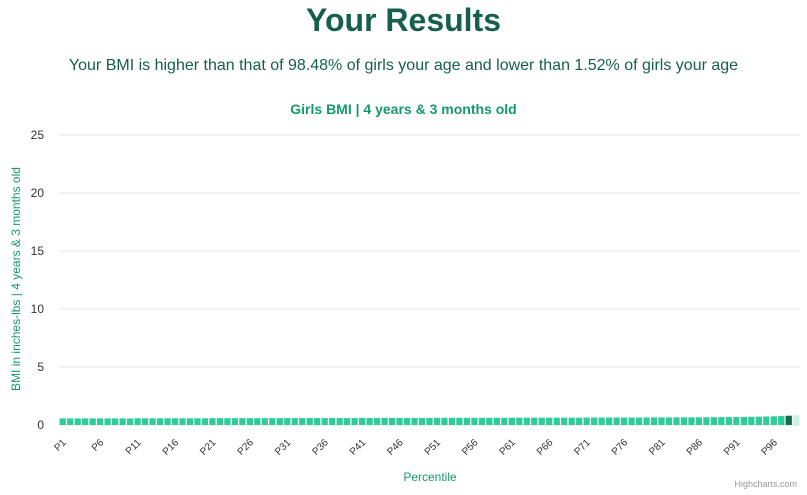  I want to click on bar-p8, so click(115, 421).